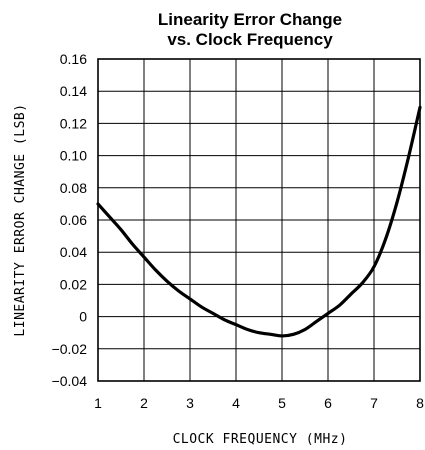  Describe the element at coordinates (70, 349) in the screenshot. I see `y-tick-label: −0.02` at that location.